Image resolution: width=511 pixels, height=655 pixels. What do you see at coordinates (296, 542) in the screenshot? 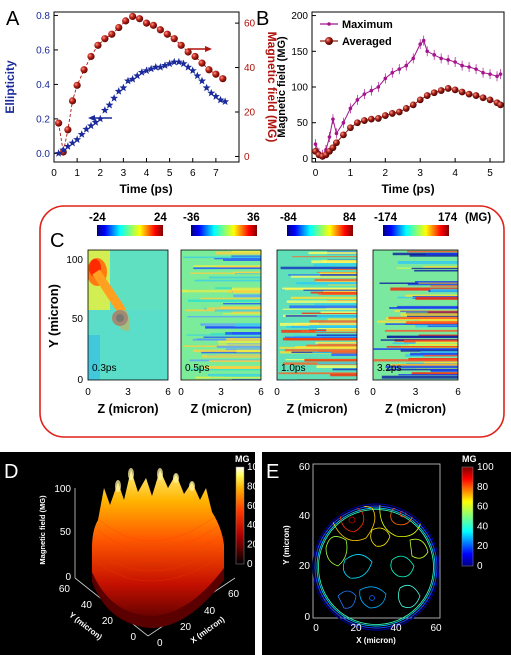
I see `e-y-axis: 60 40 20 0 Y (micron)` at bounding box center [296, 542].